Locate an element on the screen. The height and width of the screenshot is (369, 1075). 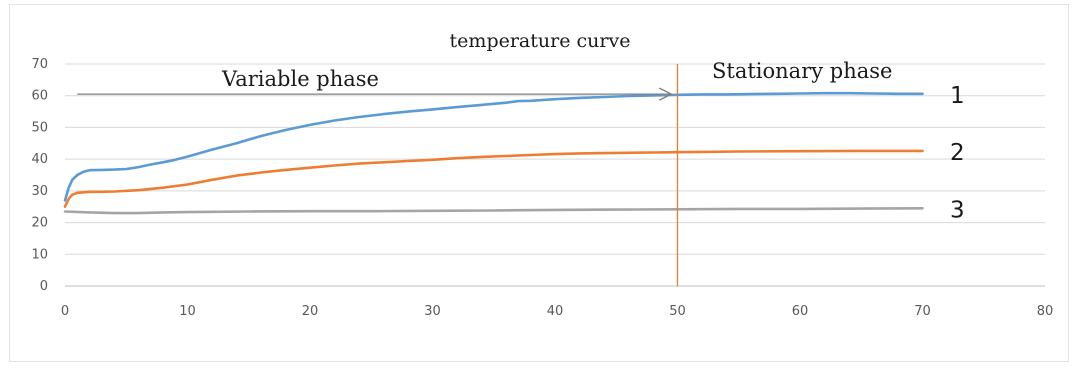
y-tick-label: 40 is located at coordinates (39, 159).